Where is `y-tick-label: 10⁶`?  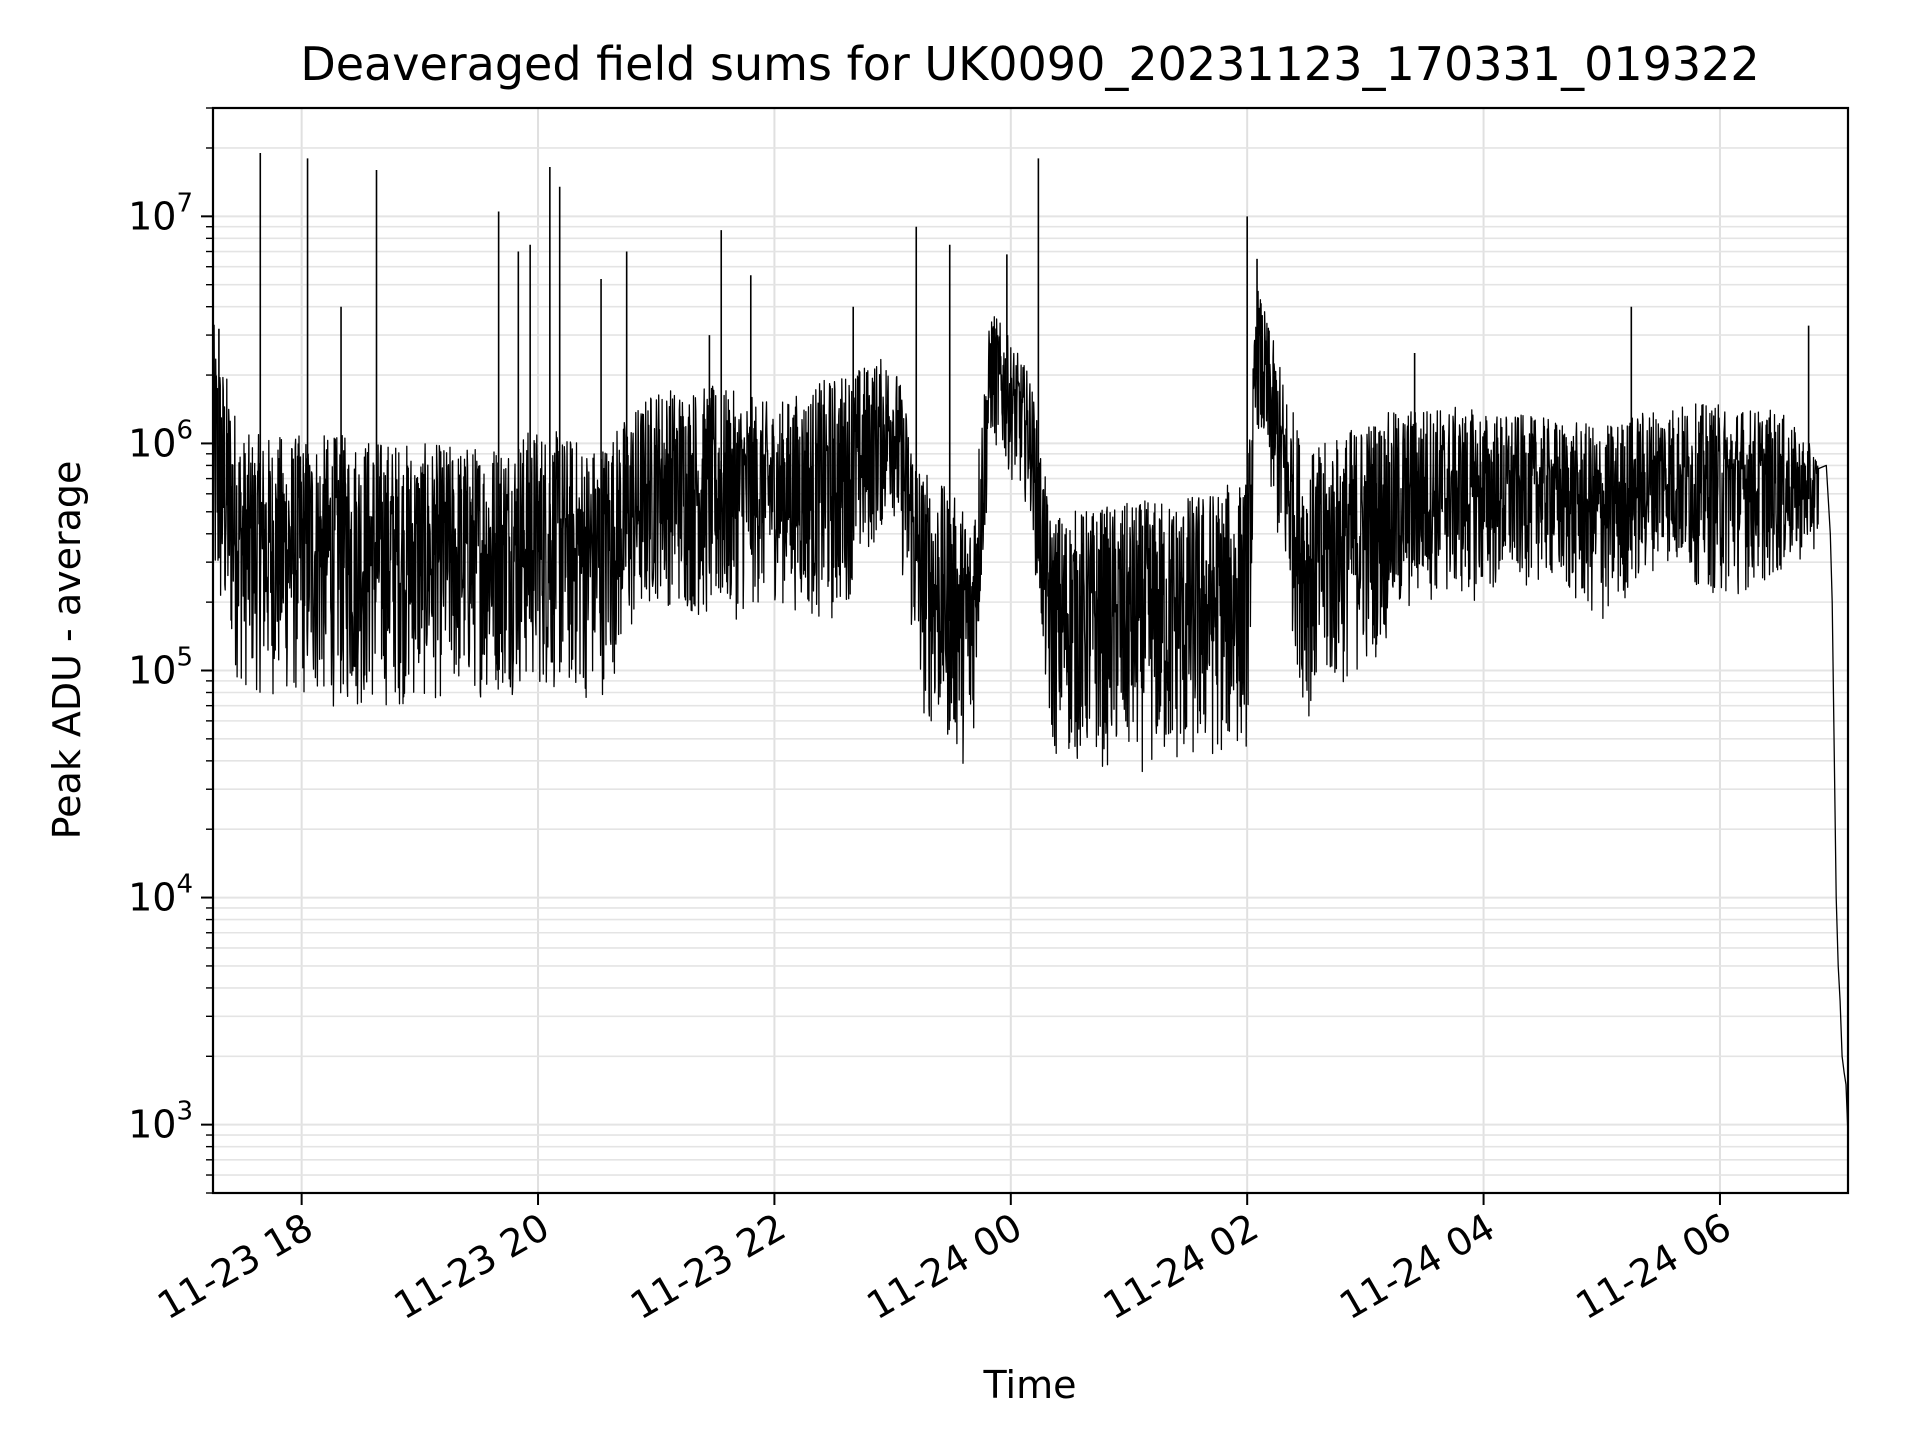
y-tick-label: 10⁶ is located at coordinates (160, 440).